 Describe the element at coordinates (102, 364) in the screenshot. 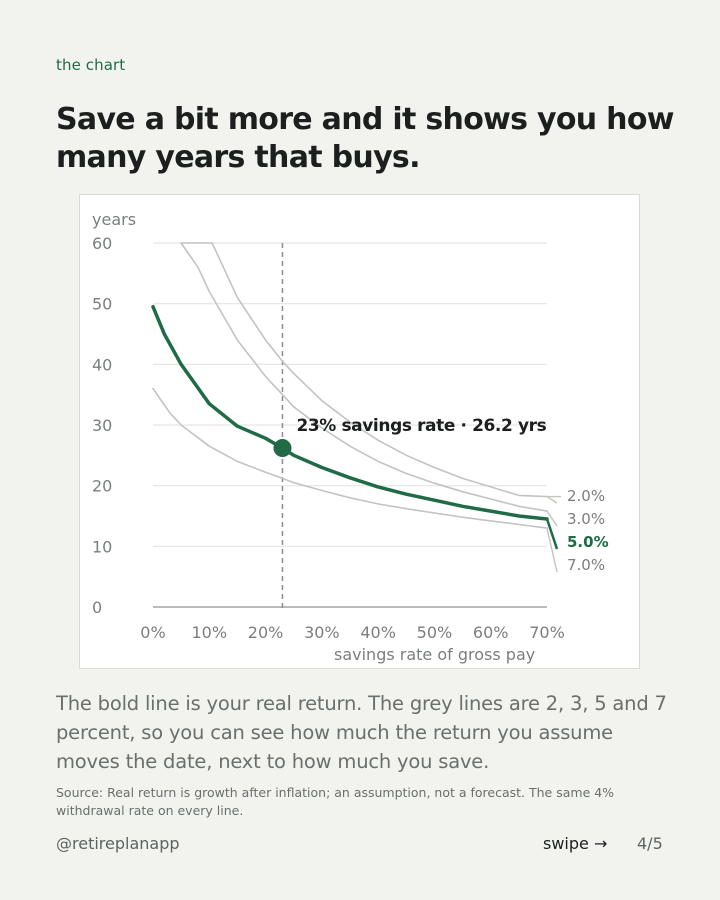

I see `y-tick-label: 40` at that location.